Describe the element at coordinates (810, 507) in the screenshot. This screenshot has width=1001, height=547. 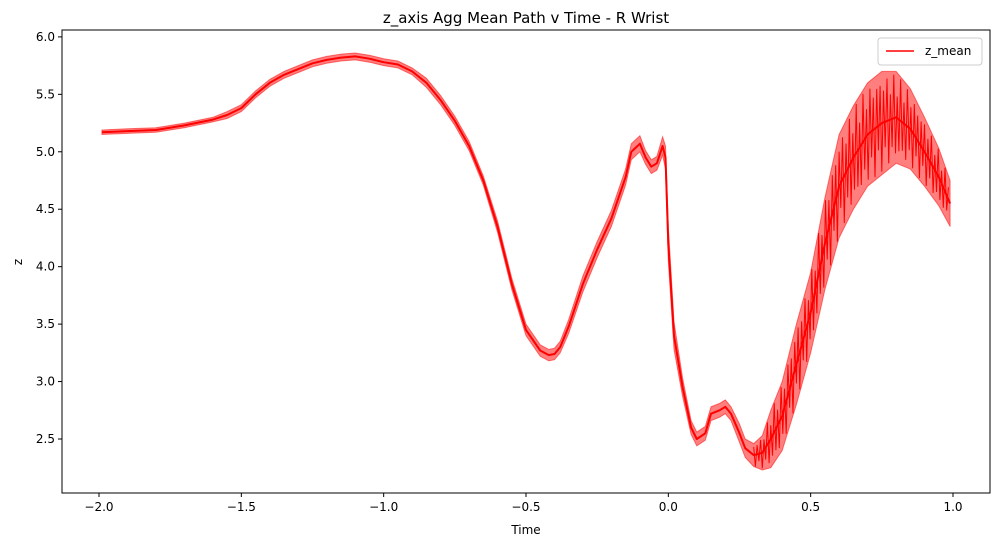
I see `x-tick-label: 0.5` at that location.